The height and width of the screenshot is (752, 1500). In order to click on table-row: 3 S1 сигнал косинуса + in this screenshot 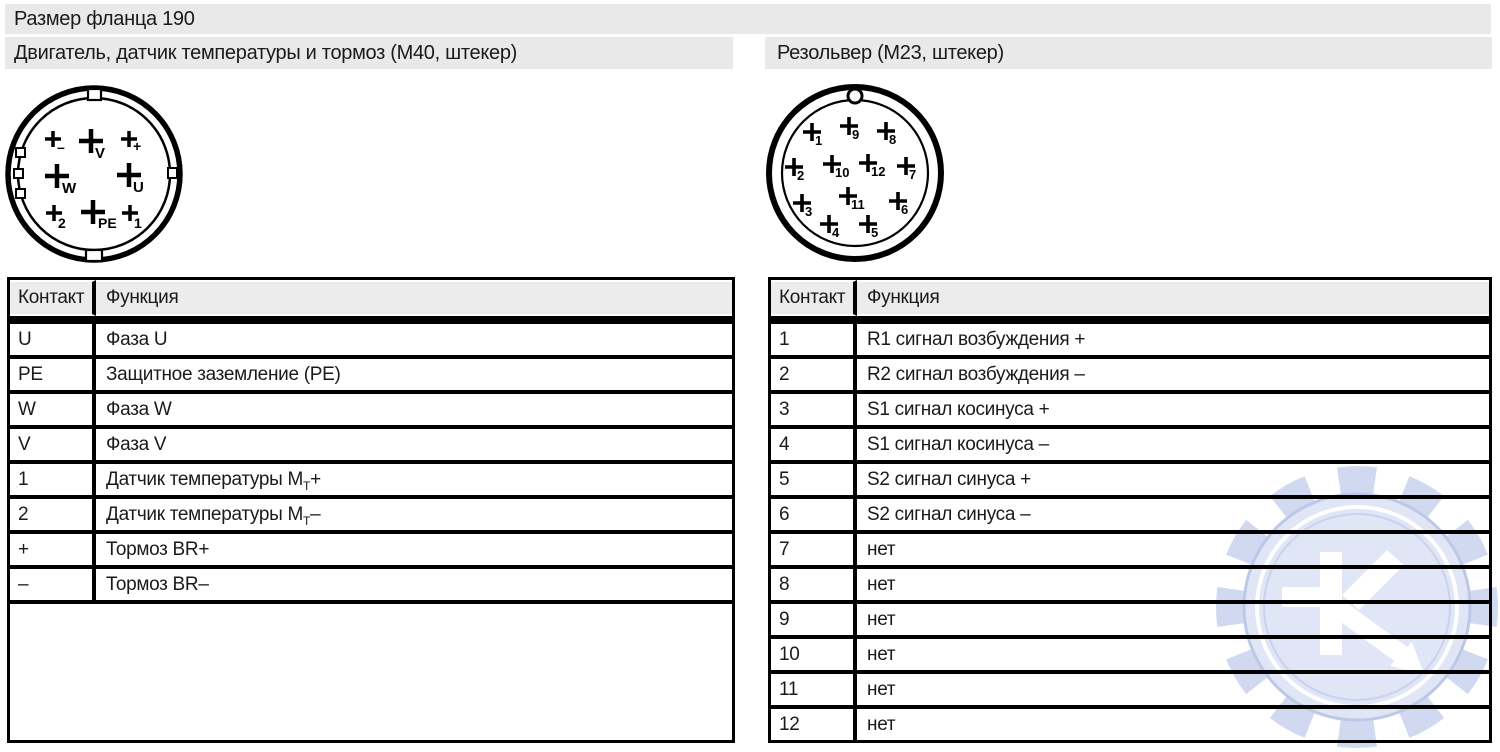, I will do `click(1130, 411)`.